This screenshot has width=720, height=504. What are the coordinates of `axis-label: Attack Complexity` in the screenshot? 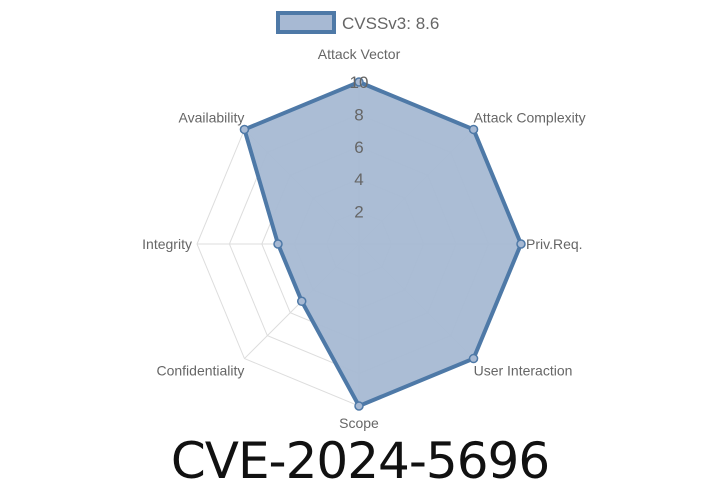 It's located at (530, 117).